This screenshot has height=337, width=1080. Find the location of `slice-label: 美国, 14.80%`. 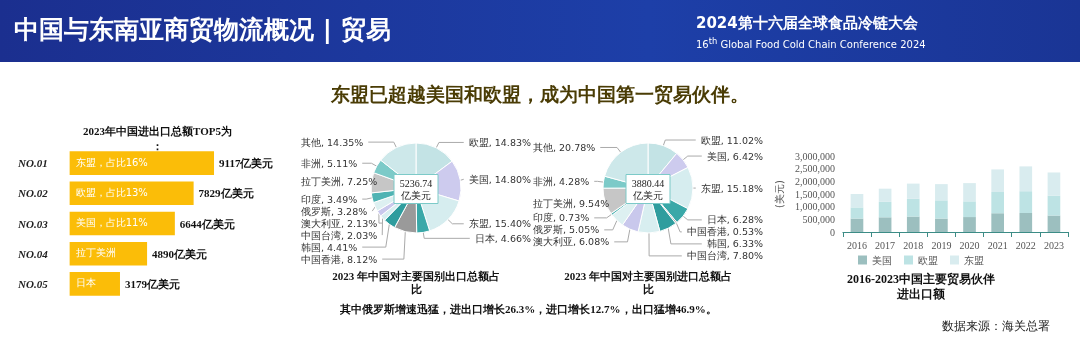

slice-label: 美国, 14.80% is located at coordinates (499, 179).